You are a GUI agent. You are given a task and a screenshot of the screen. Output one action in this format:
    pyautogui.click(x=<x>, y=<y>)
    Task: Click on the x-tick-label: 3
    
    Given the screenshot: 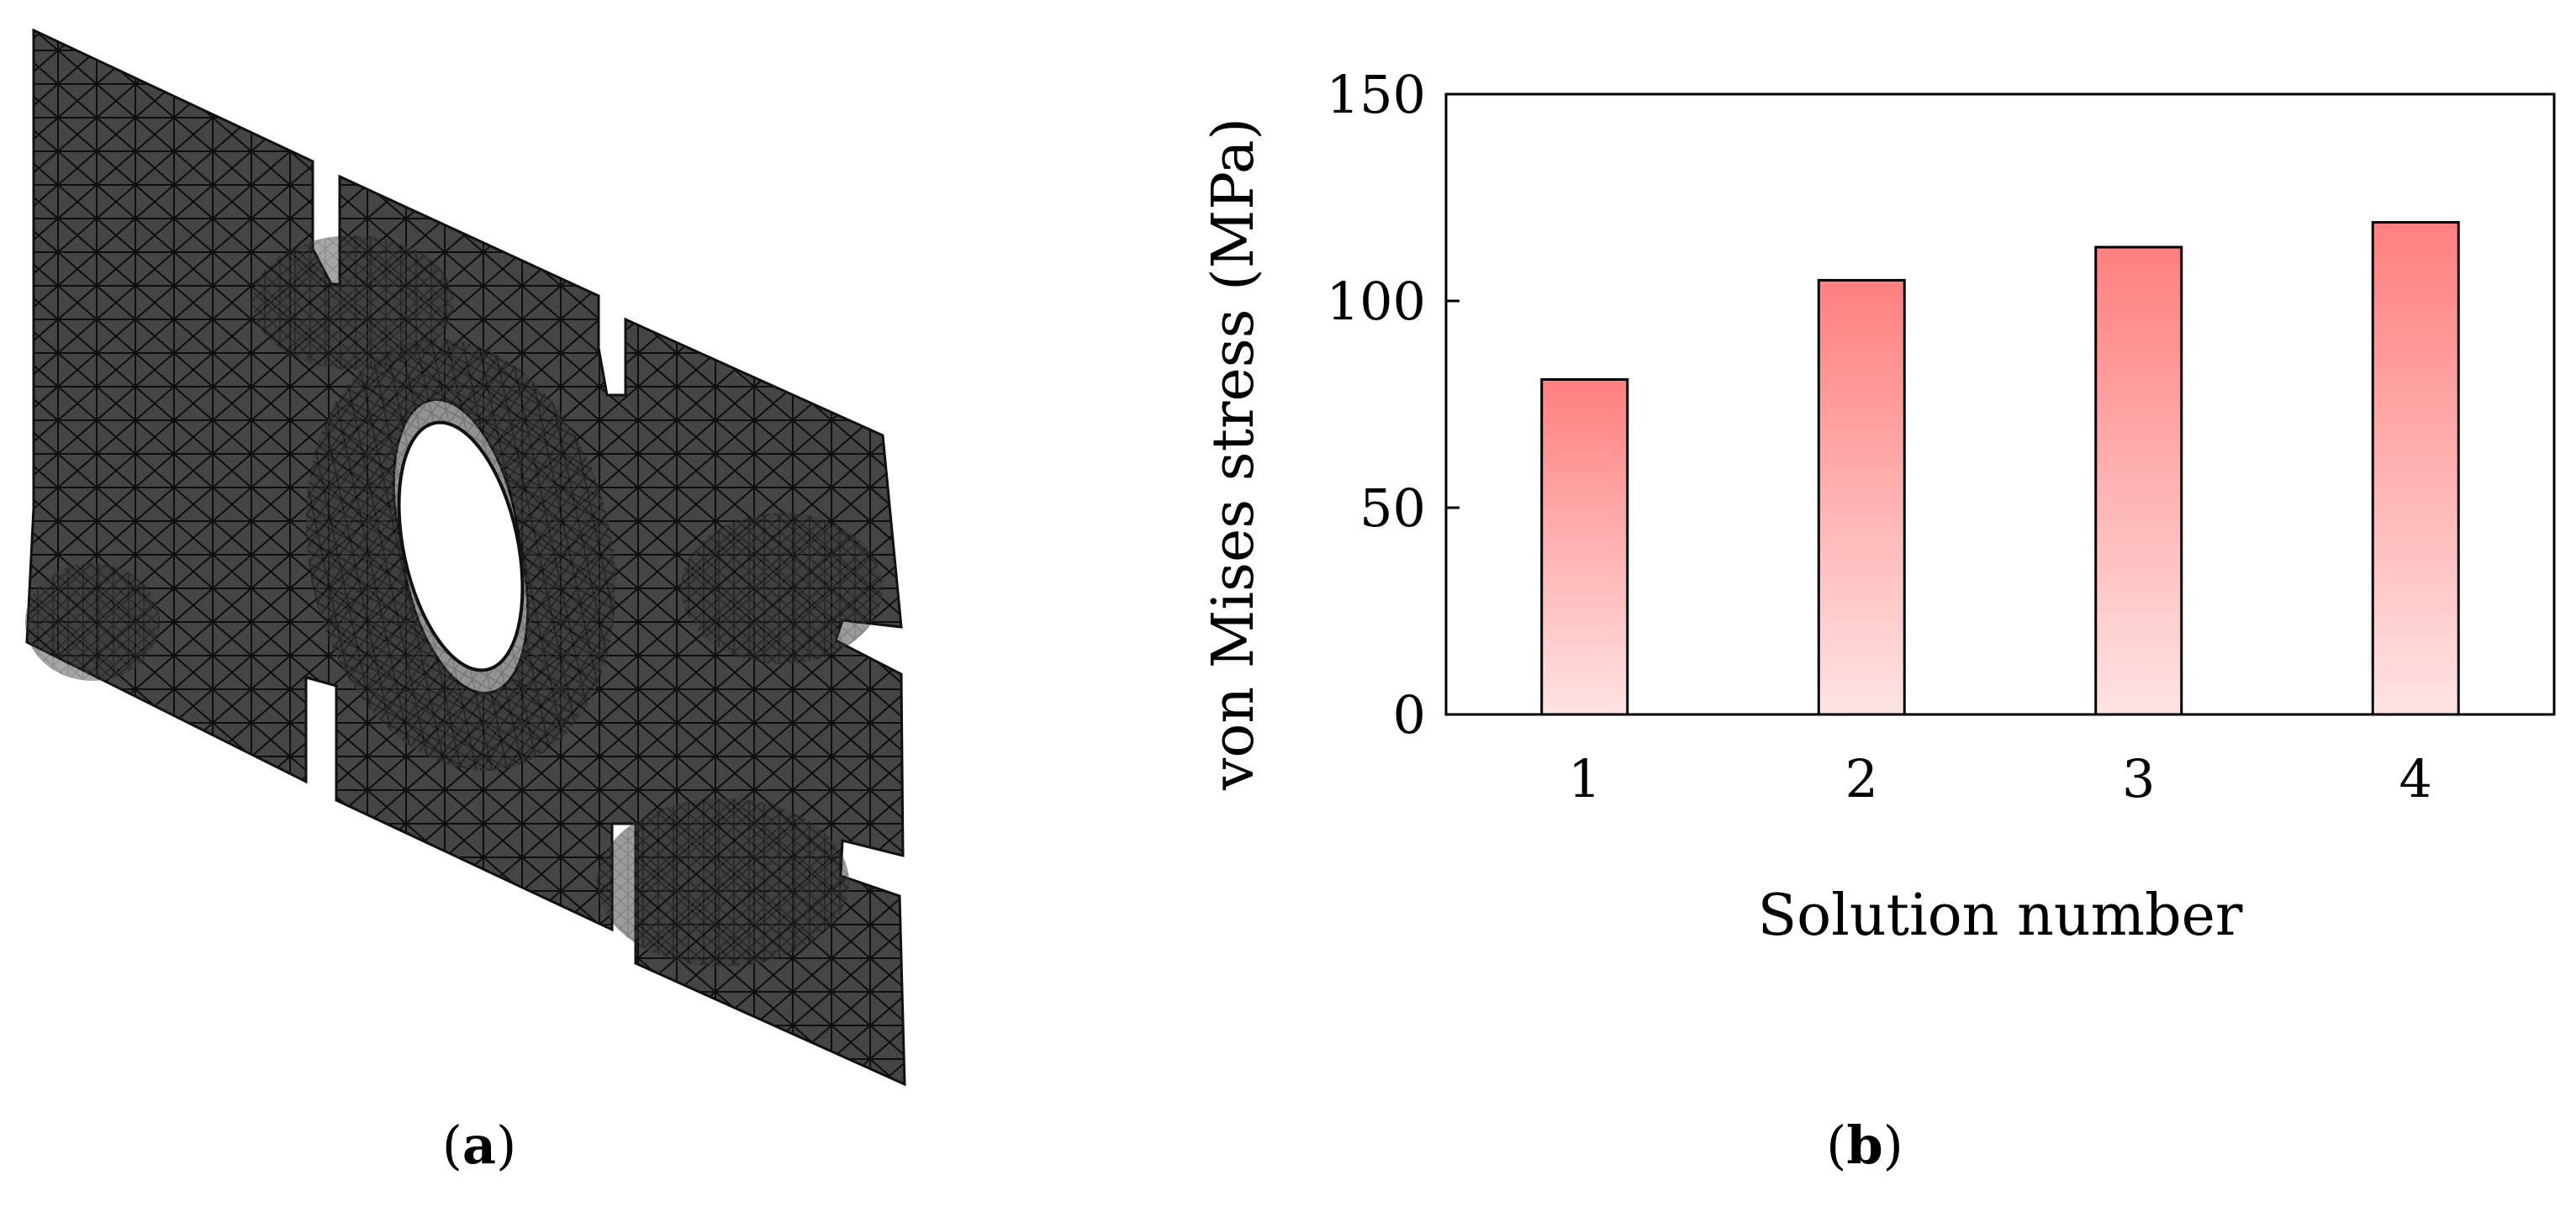 What is the action you would take?
    pyautogui.click(x=2138, y=778)
    